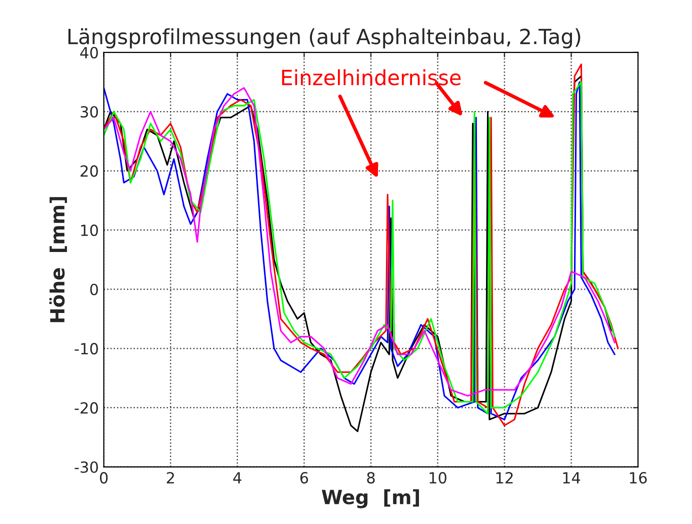 The image size is (692, 524). Describe the element at coordinates (86, 348) in the screenshot. I see `y-tick-label: -10` at that location.